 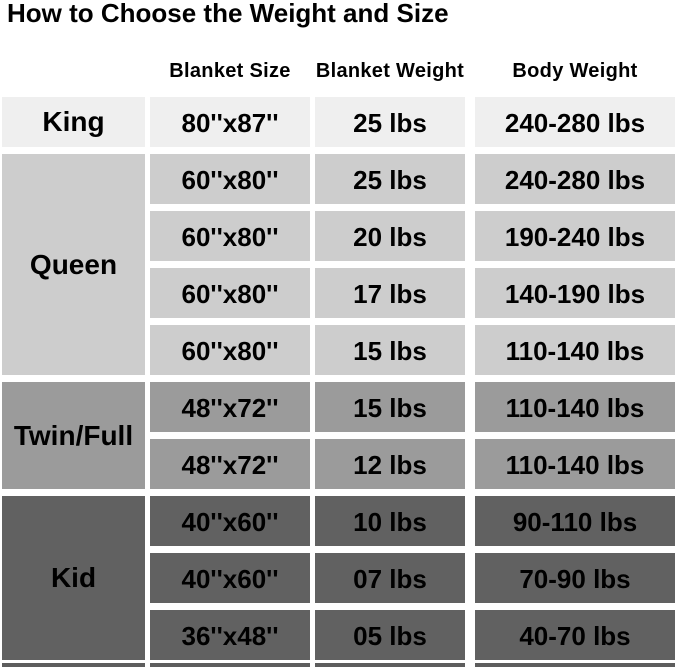 I want to click on body-weight-cell: 90-110 lbs, so click(x=575, y=521).